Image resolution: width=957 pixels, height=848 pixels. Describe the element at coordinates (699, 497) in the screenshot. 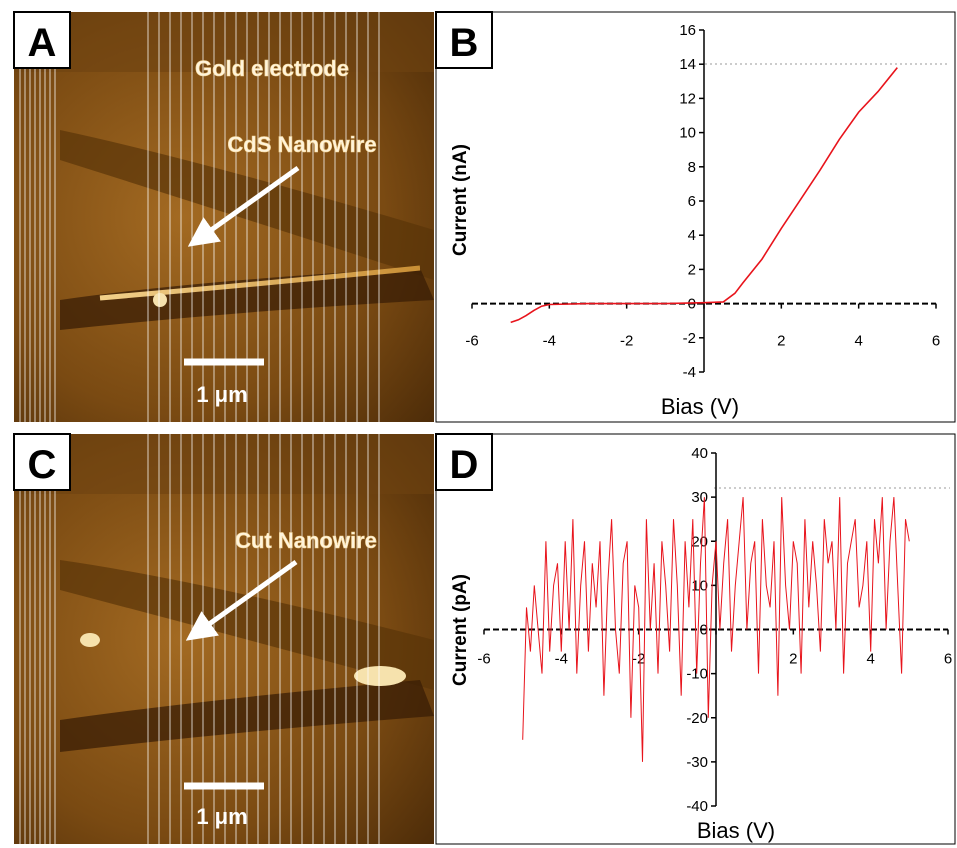

I see `y-tick-label: 30` at that location.